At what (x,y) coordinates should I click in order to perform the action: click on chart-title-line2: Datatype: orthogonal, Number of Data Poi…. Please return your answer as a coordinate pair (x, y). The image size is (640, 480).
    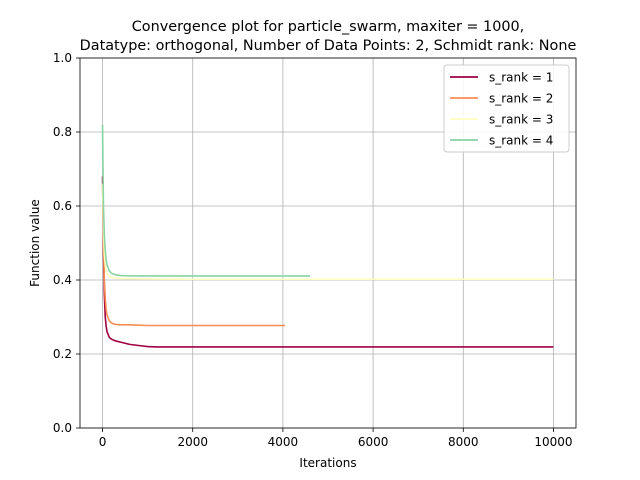
    Looking at the image, I should click on (328, 46).